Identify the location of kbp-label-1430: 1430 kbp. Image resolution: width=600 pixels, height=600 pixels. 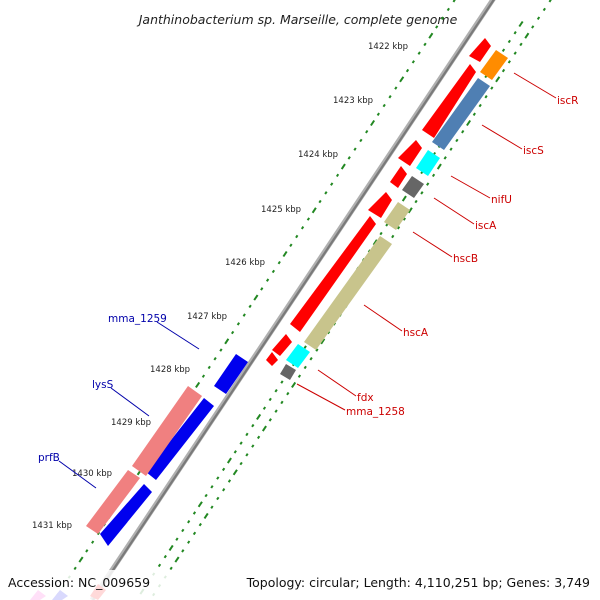
(92, 474).